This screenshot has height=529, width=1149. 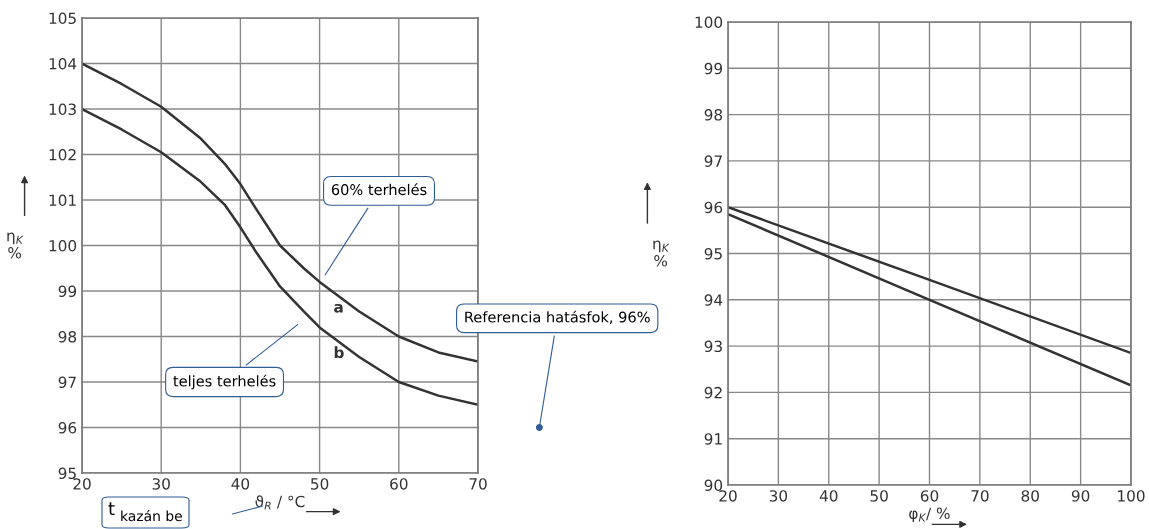 What do you see at coordinates (224, 382) in the screenshot?
I see `annotation: teljes terhelés` at bounding box center [224, 382].